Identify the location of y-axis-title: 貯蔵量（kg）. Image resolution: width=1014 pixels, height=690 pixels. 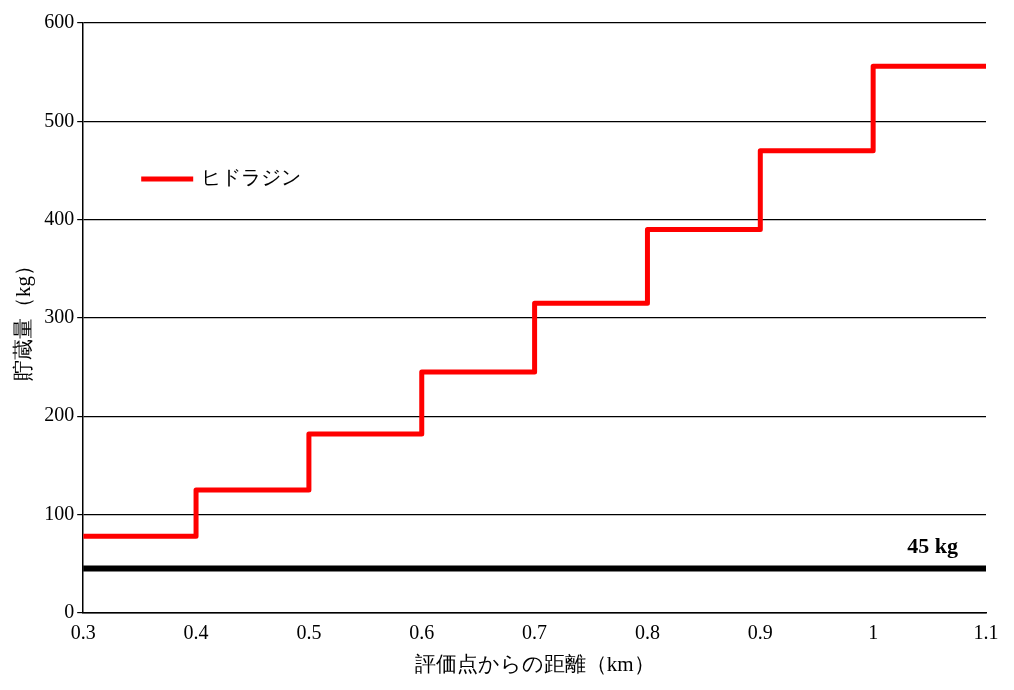
(23, 317).